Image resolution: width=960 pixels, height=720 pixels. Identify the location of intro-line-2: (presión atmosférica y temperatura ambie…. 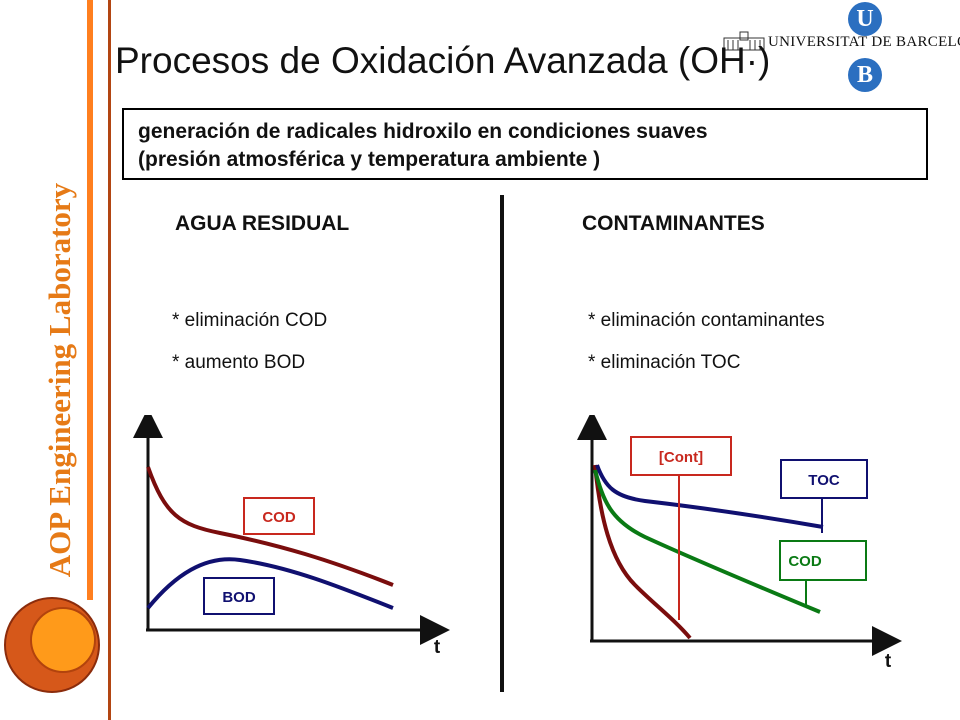
(369, 159).